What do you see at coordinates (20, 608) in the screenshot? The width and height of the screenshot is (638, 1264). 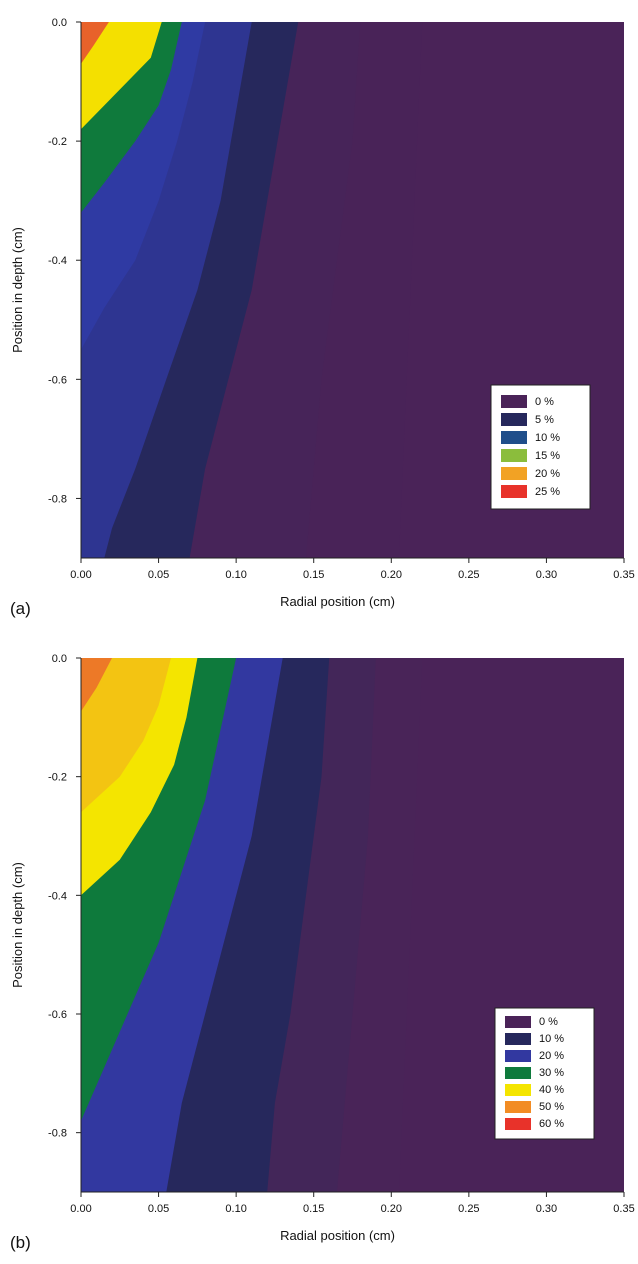 I see `panel-label: (a)` at bounding box center [20, 608].